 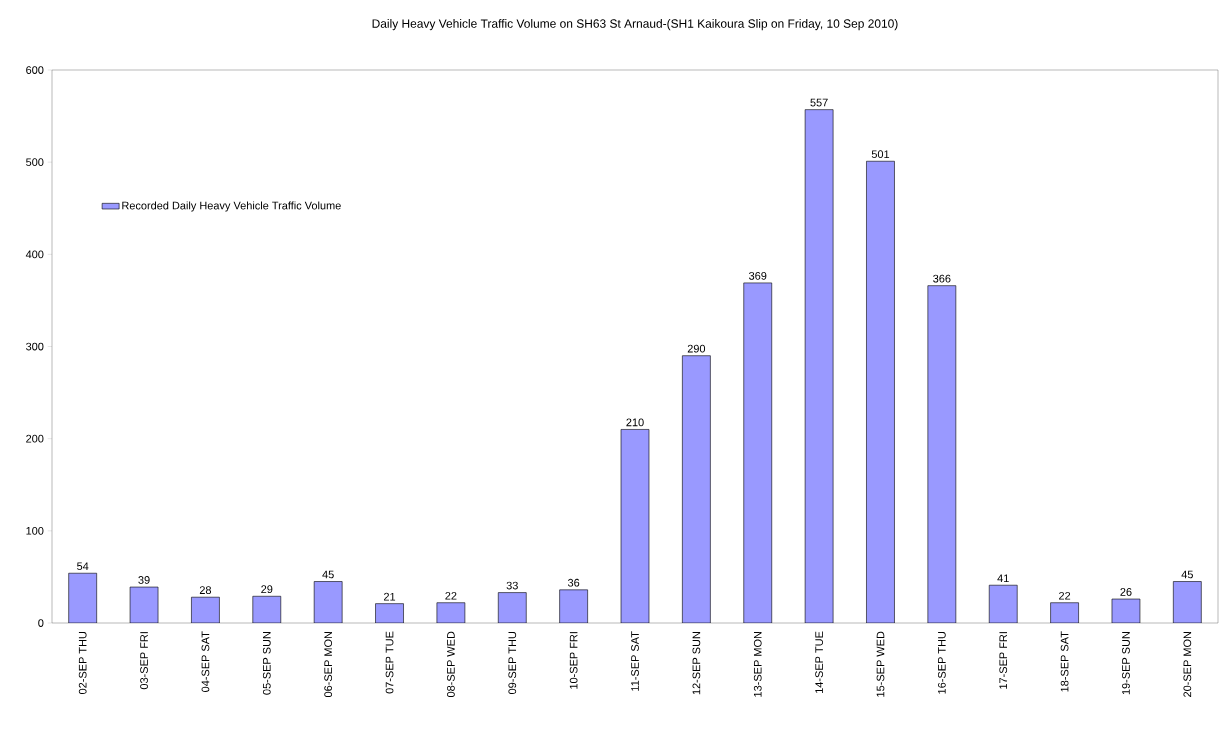 What do you see at coordinates (819, 102) in the screenshot?
I see `data-label: 557` at bounding box center [819, 102].